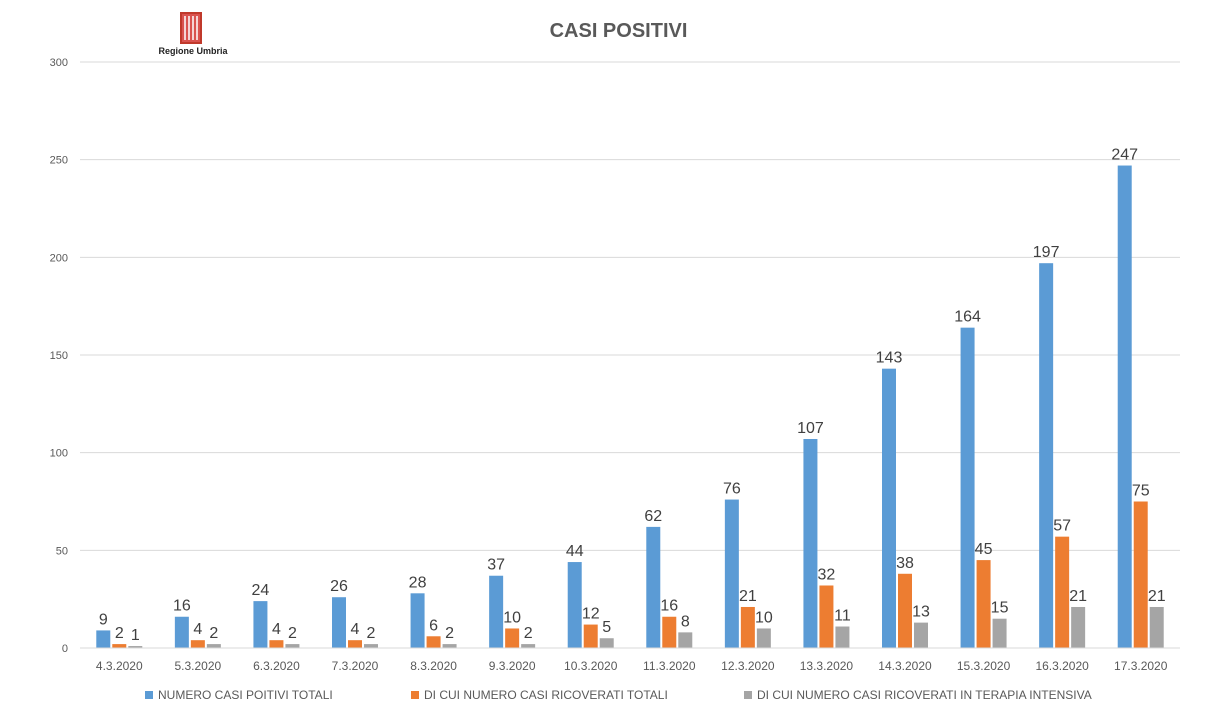 This screenshot has width=1211, height=715. I want to click on y-tick-label: 50, so click(62, 551).